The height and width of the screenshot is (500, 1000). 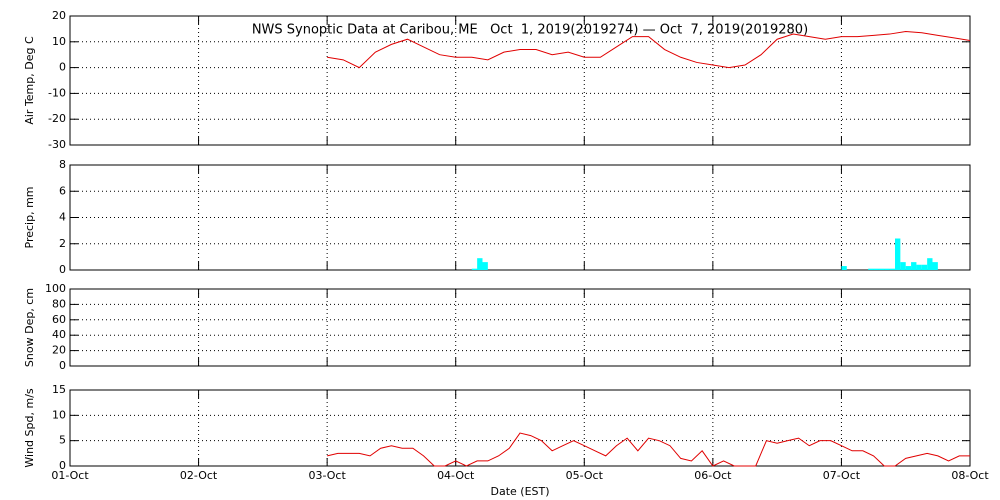 I want to click on y-tick-label: 40, so click(x=59, y=334).